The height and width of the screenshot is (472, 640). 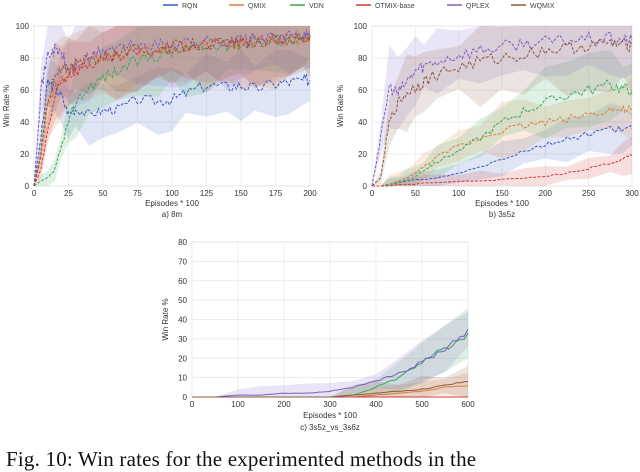 What do you see at coordinates (276, 193) in the screenshot?
I see `x-tick-label: 175` at bounding box center [276, 193].